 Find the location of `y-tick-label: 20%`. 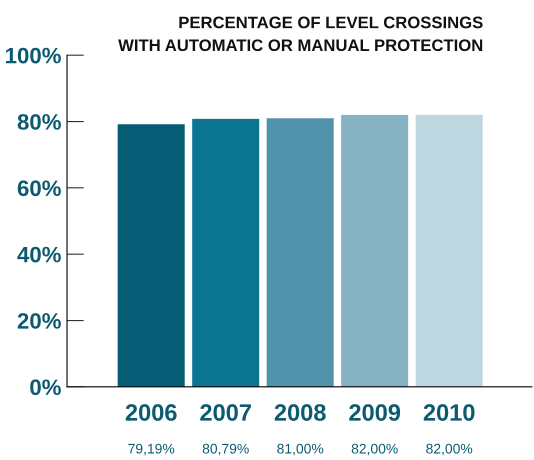

y-tick-label: 20% is located at coordinates (39, 321).